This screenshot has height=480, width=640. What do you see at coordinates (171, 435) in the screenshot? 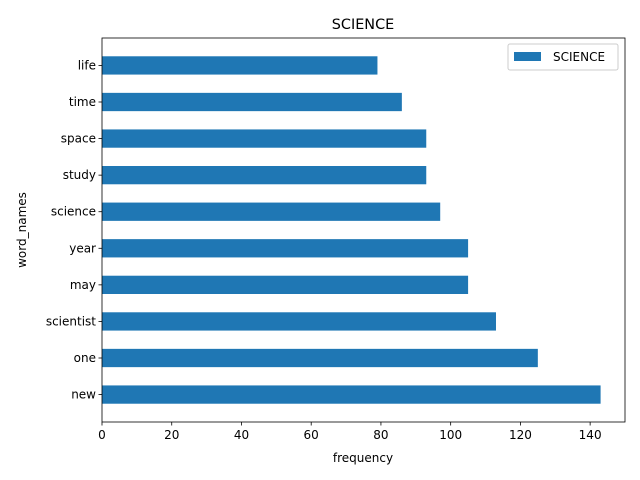
I see `x-tick-label: 20` at bounding box center [171, 435].